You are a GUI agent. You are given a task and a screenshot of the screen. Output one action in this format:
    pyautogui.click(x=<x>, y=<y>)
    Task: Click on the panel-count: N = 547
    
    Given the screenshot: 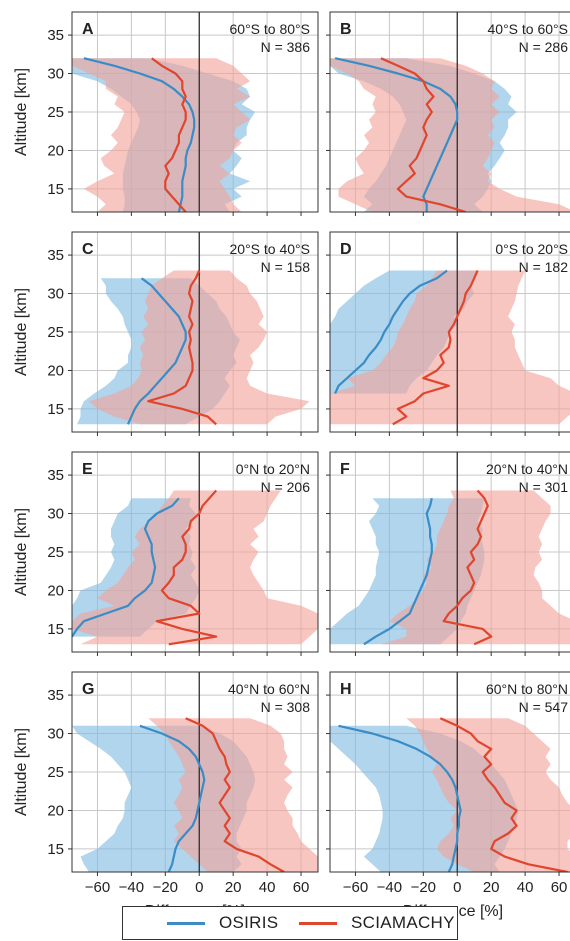 What is the action you would take?
    pyautogui.click(x=544, y=707)
    